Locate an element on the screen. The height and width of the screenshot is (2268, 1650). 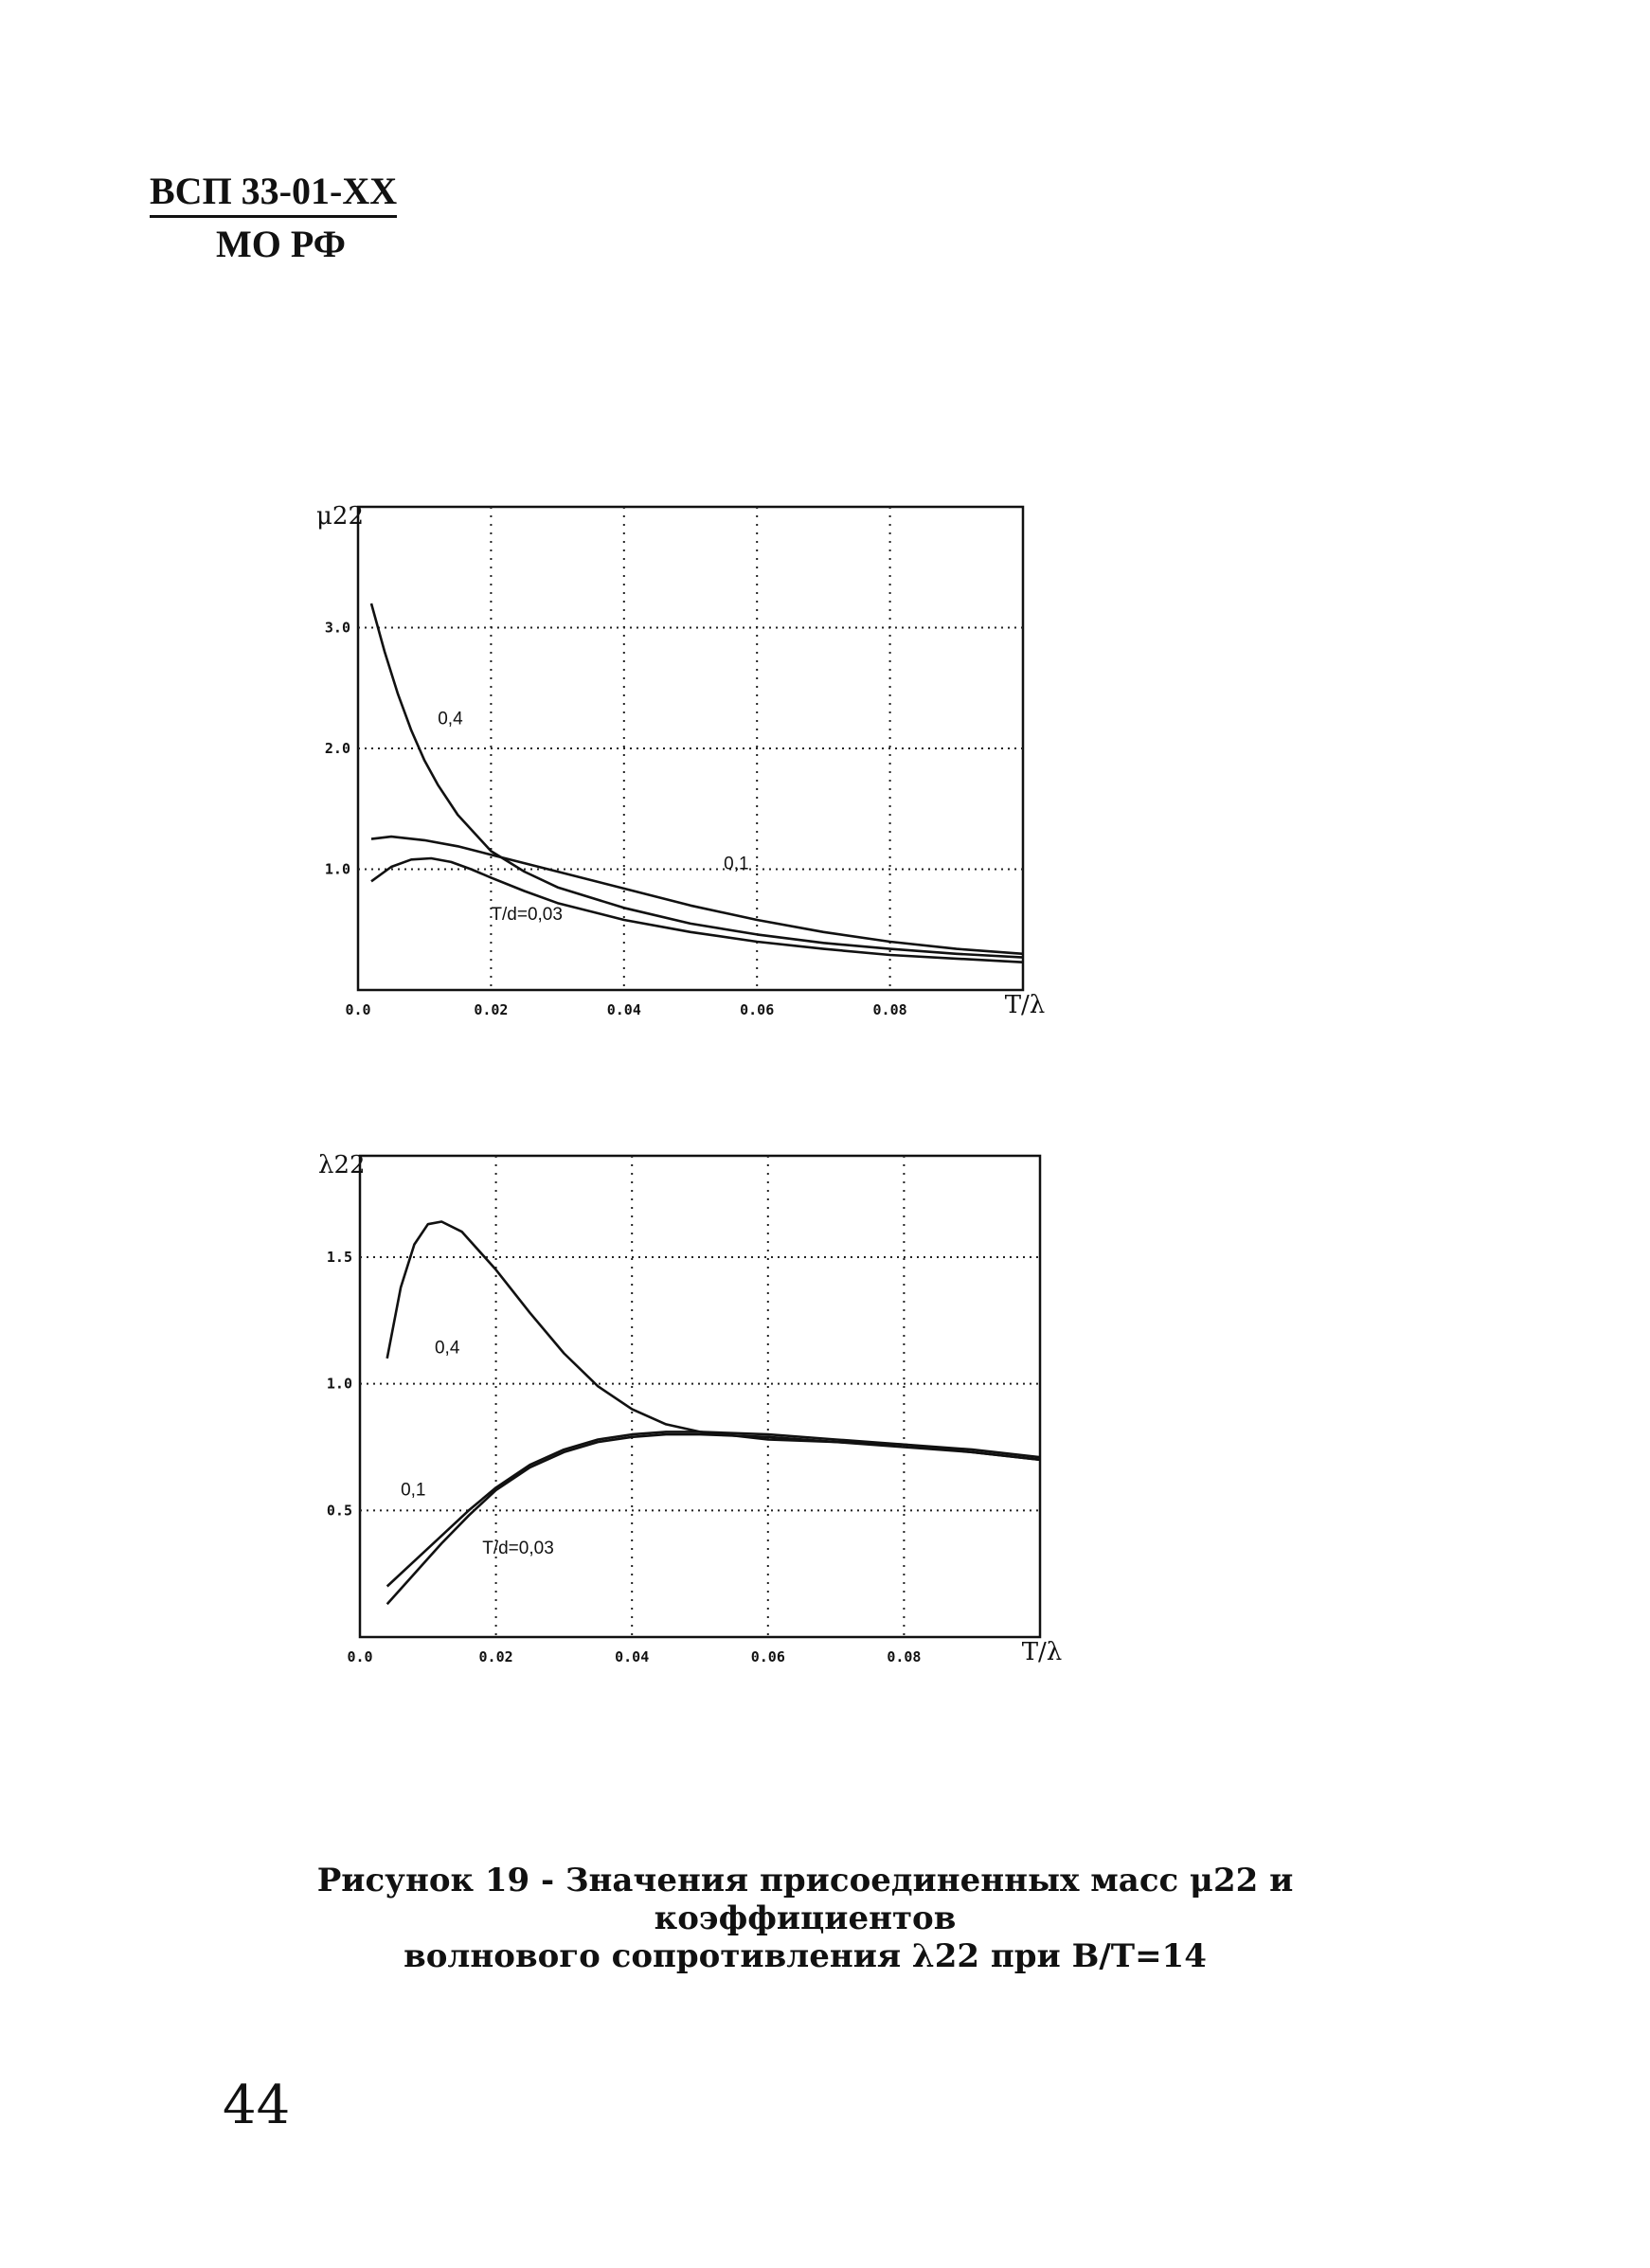
y-tick-label-0: 1.0 is located at coordinates (337, 869).